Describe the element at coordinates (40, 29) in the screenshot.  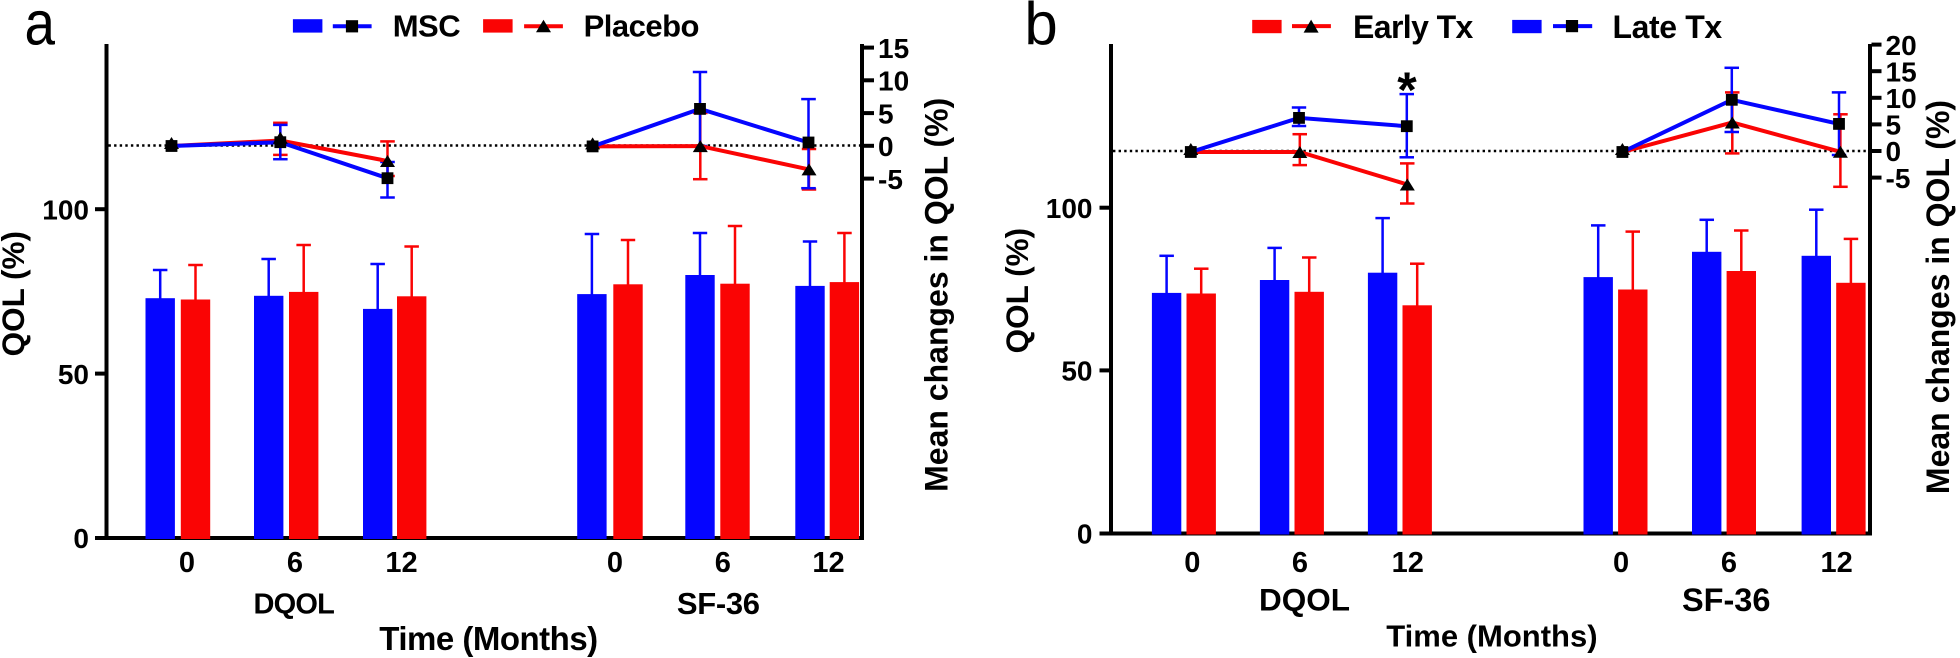
I see `svg-text: a` at that location.